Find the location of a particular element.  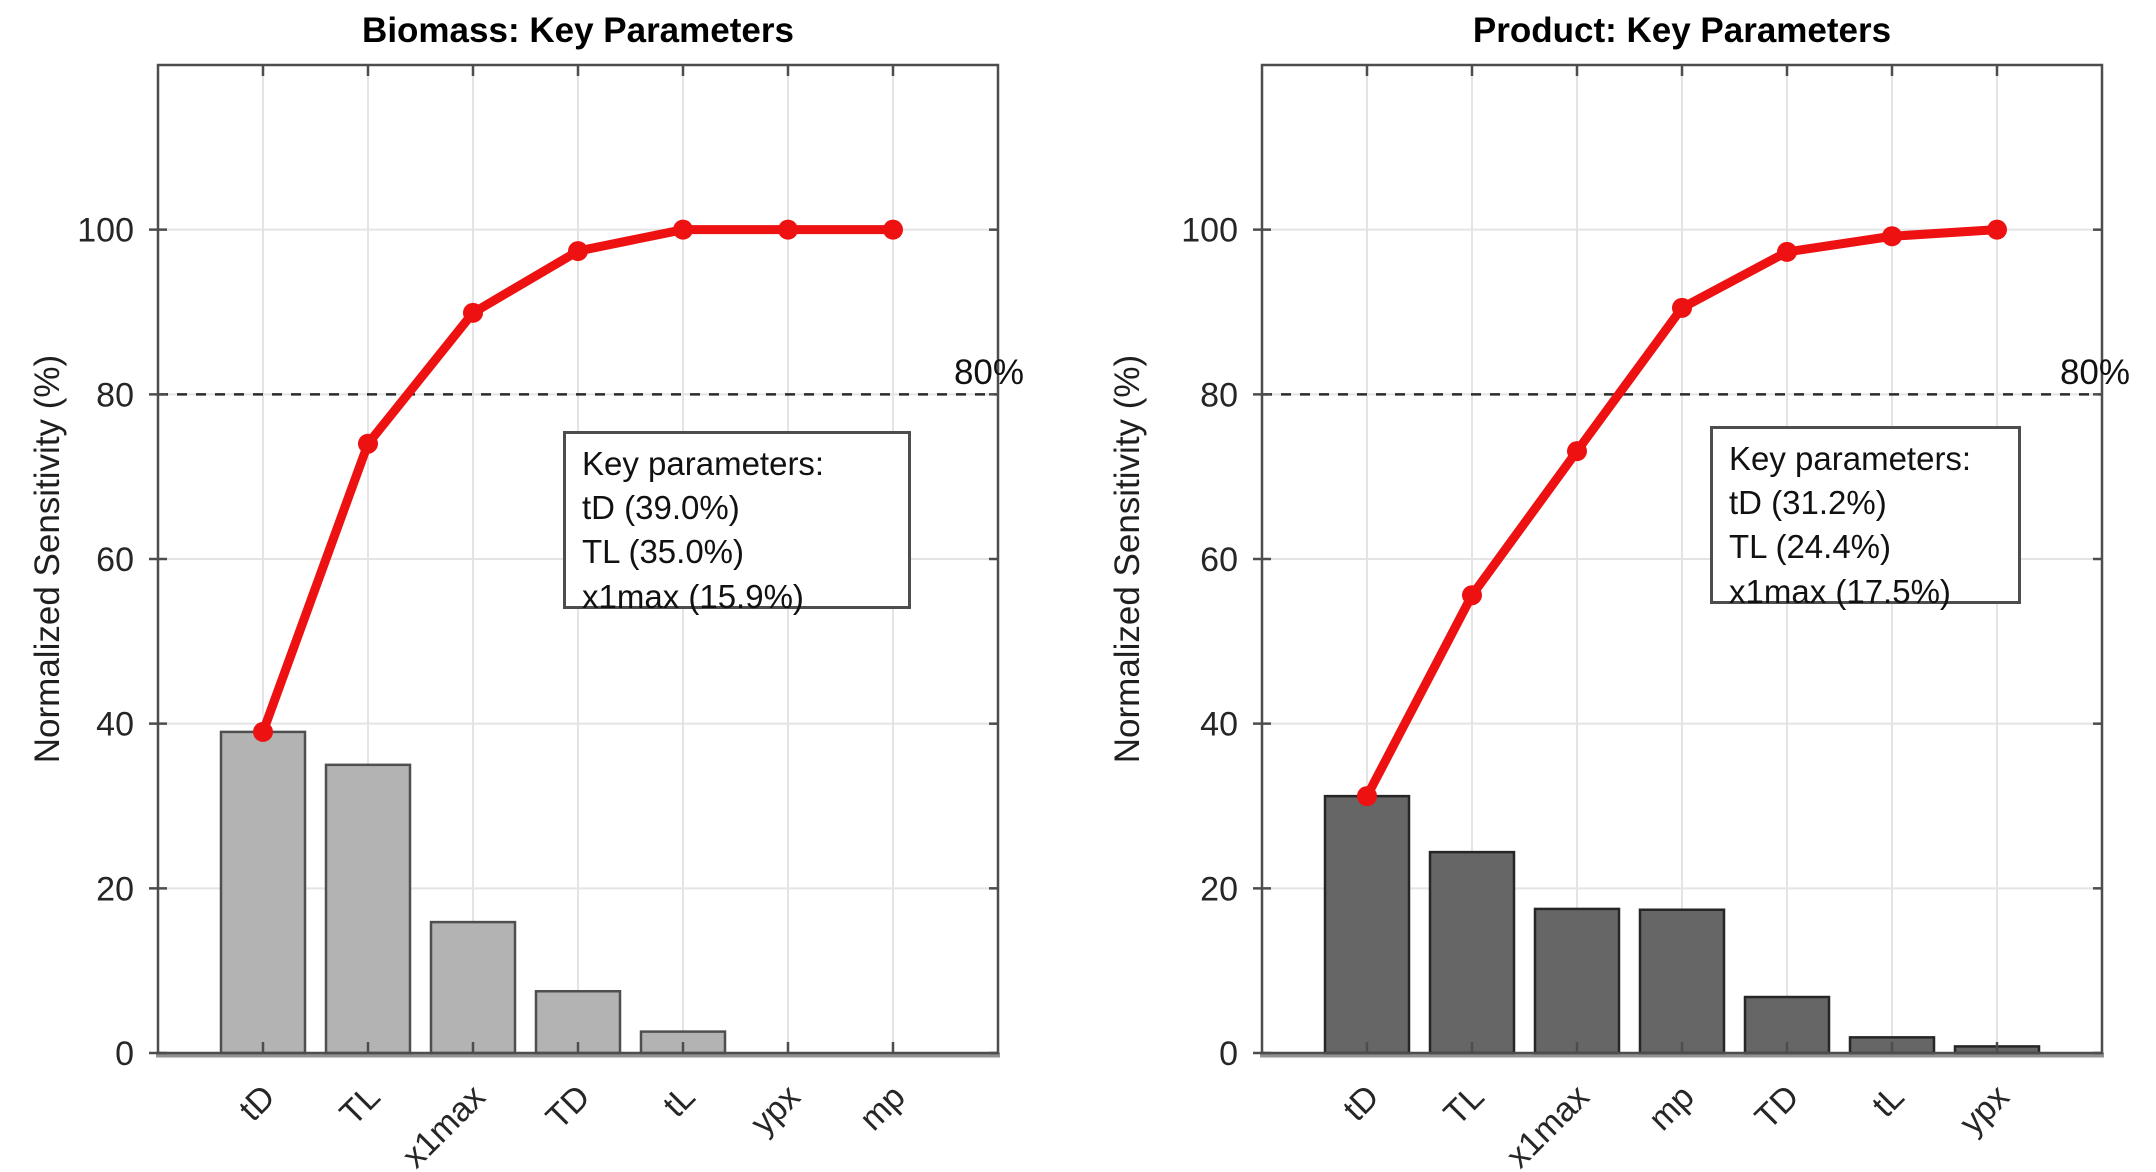

chart-title-product: Product: Key Parameters is located at coordinates (1682, 30).